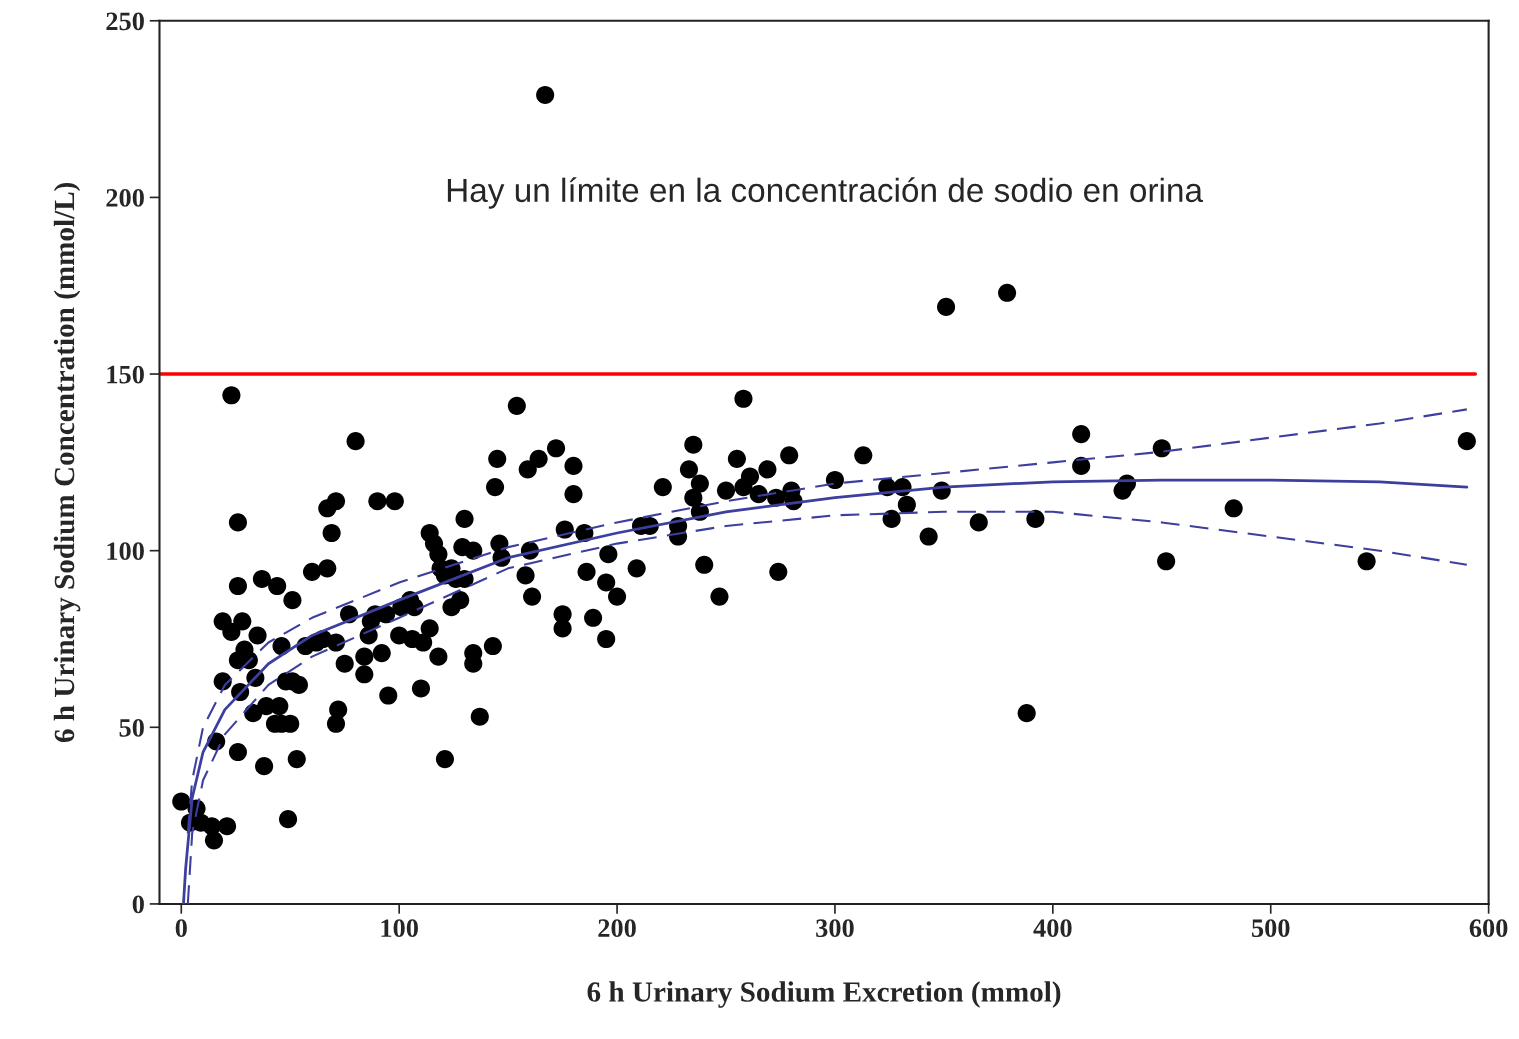 The height and width of the screenshot is (1039, 1519). What do you see at coordinates (125, 551) in the screenshot?
I see `y-tick-label: 100` at bounding box center [125, 551].